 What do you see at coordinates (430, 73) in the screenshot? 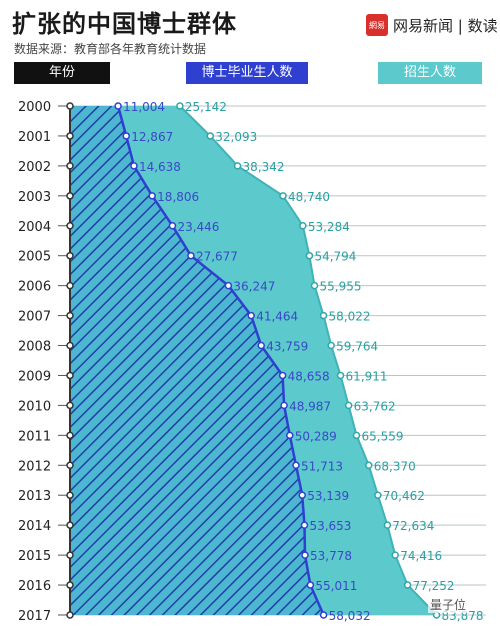
I see `legend-enrollment: 招生人数` at bounding box center [430, 73].